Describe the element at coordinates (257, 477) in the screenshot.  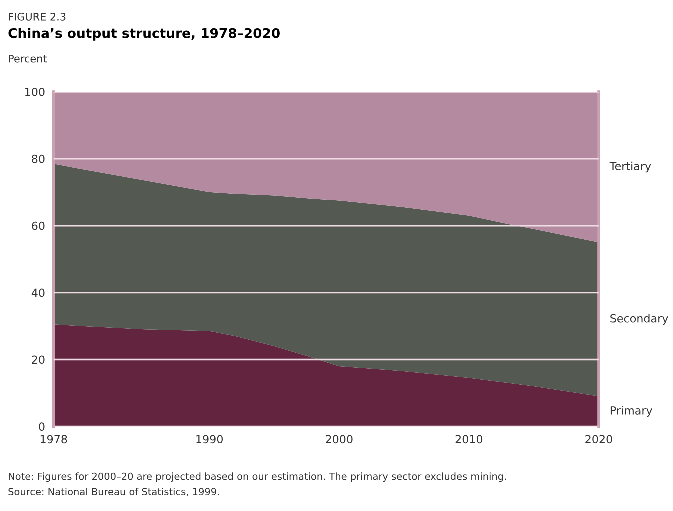
I see `text: Note: Figures for 2000–20 are projected based on our estimation. The primary sector excludes mining.` at that location.